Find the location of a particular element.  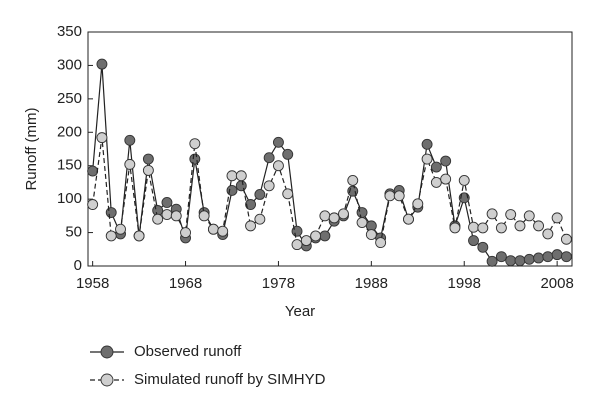

x-tick-label: 1988 is located at coordinates (371, 283).